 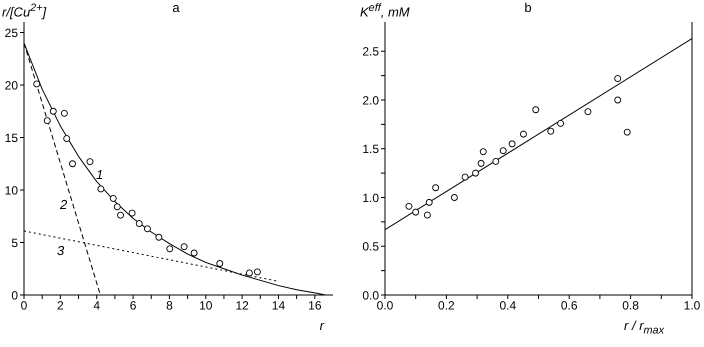 What do you see at coordinates (507, 305) in the screenshot?
I see `x-tick-label: 0.4` at bounding box center [507, 305].